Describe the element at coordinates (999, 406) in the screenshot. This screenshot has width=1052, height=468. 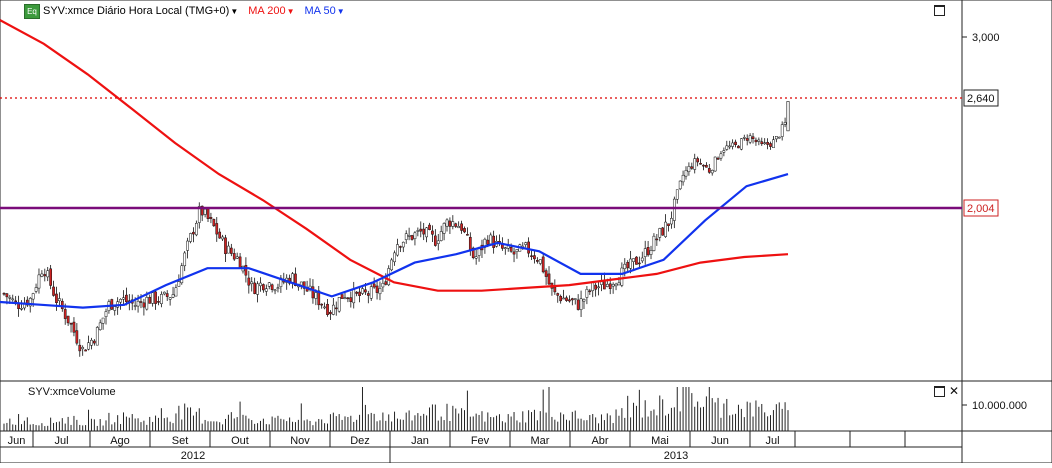
I see `volume-axis-label: 10.000.000` at that location.